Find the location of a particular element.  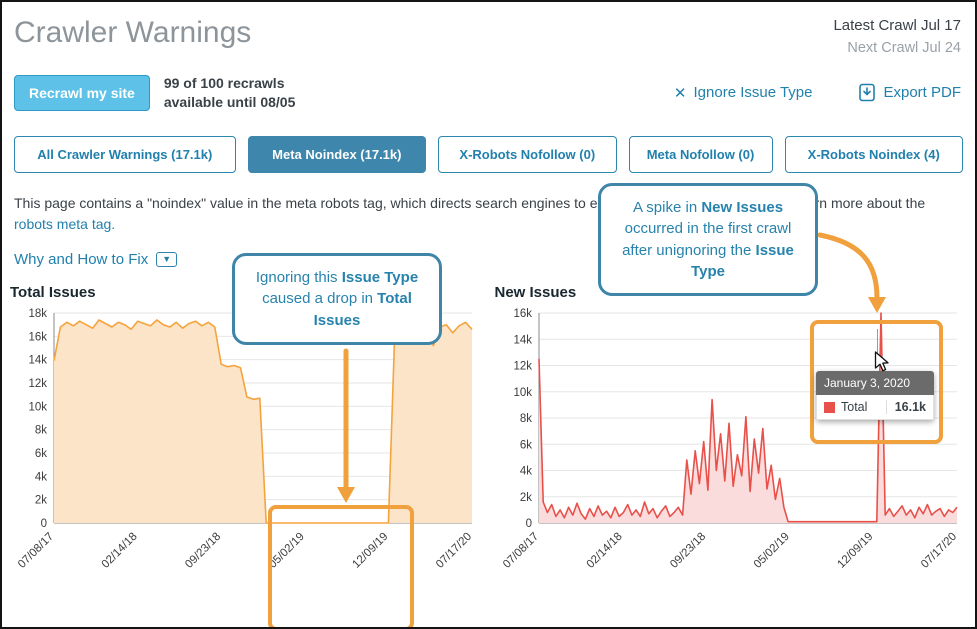

latest-crawl-text: Latest Crawl Jul 17 is located at coordinates (897, 25).